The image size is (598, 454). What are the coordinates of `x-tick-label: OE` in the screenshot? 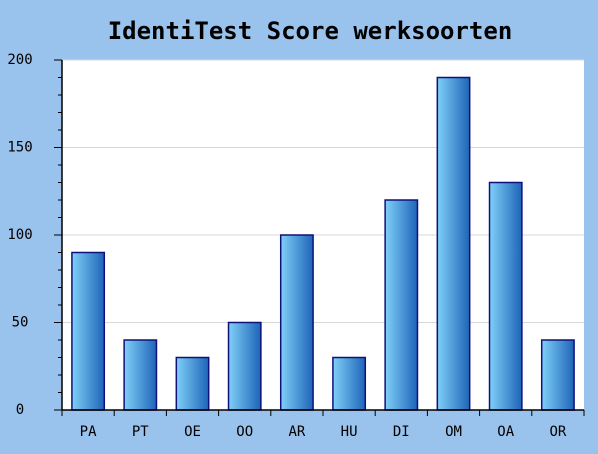 It's located at (192, 432).